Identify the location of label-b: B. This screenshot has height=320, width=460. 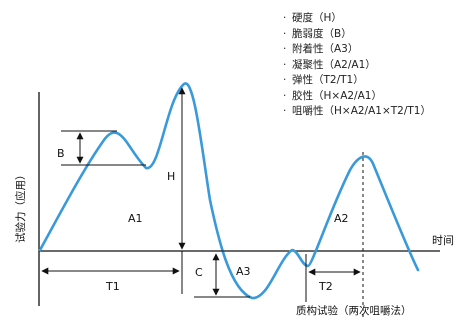
(61, 153).